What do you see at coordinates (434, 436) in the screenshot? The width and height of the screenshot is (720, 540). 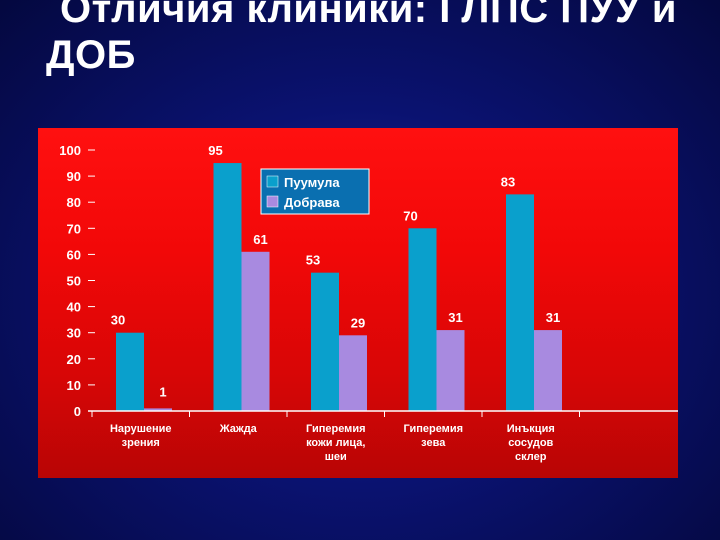 I see `x-category-label: Гиперемия зева` at bounding box center [434, 436].